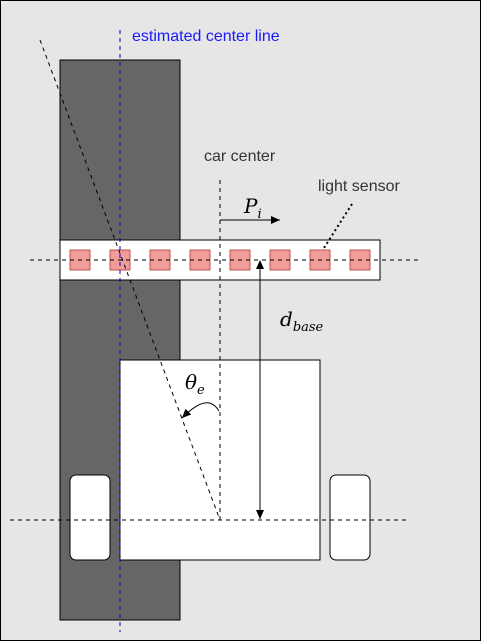 The width and height of the screenshot is (481, 641). What do you see at coordinates (252, 208) in the screenshot?
I see `p-i-label: Pi` at bounding box center [252, 208].